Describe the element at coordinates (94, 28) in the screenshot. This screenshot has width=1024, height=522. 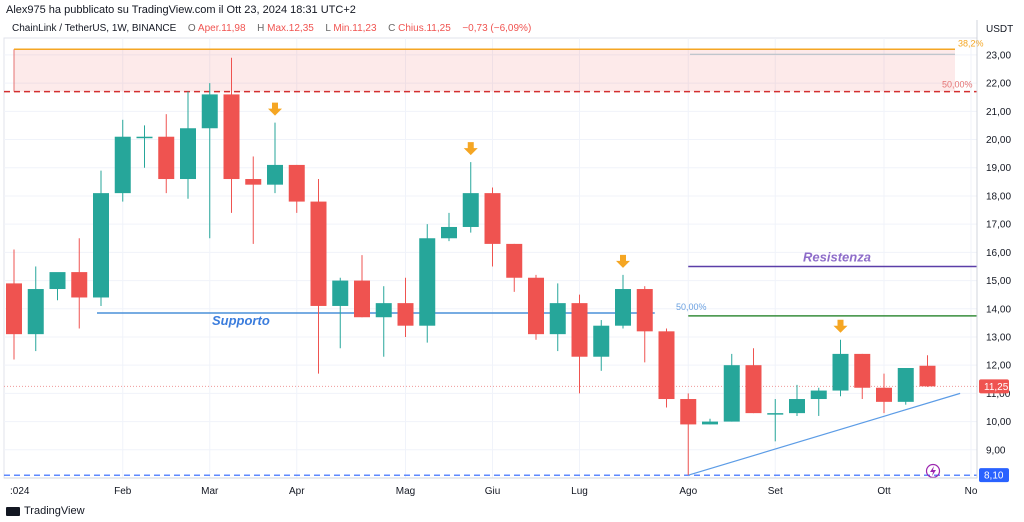
I see `symbol-name: ChainLink / TetherUS, 1W, BINANCE` at that location.